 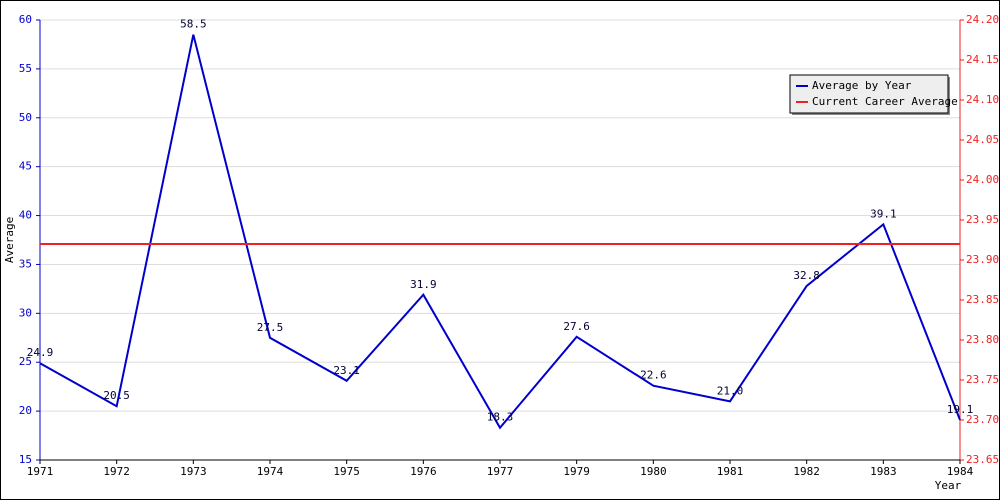 What do you see at coordinates (885, 101) in the screenshot?
I see `legend-label: Current Career Average` at bounding box center [885, 101].